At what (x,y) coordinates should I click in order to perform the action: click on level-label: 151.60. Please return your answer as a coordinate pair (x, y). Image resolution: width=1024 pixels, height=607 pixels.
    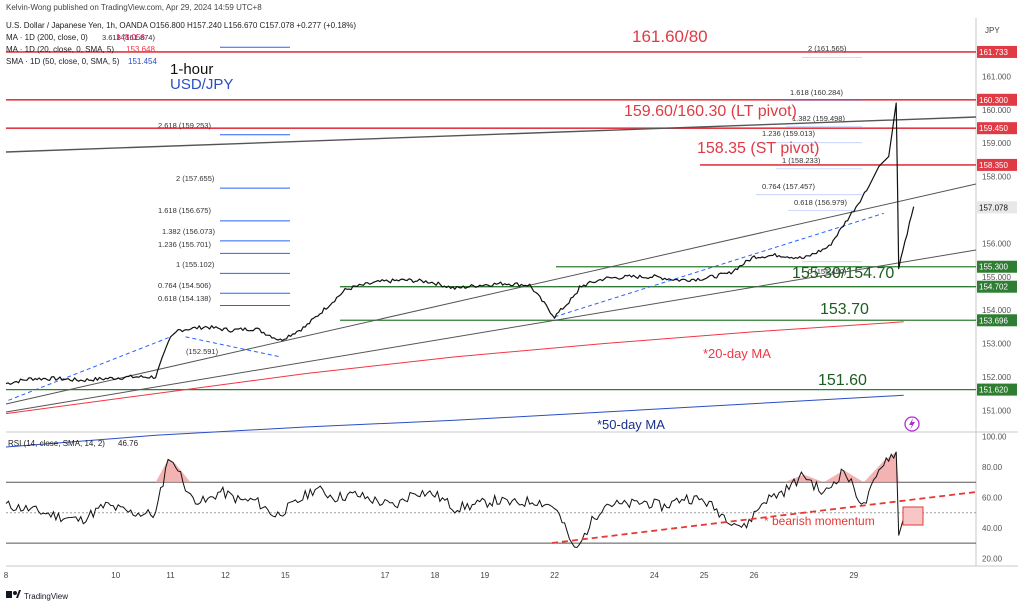
    Looking at the image, I should click on (842, 380).